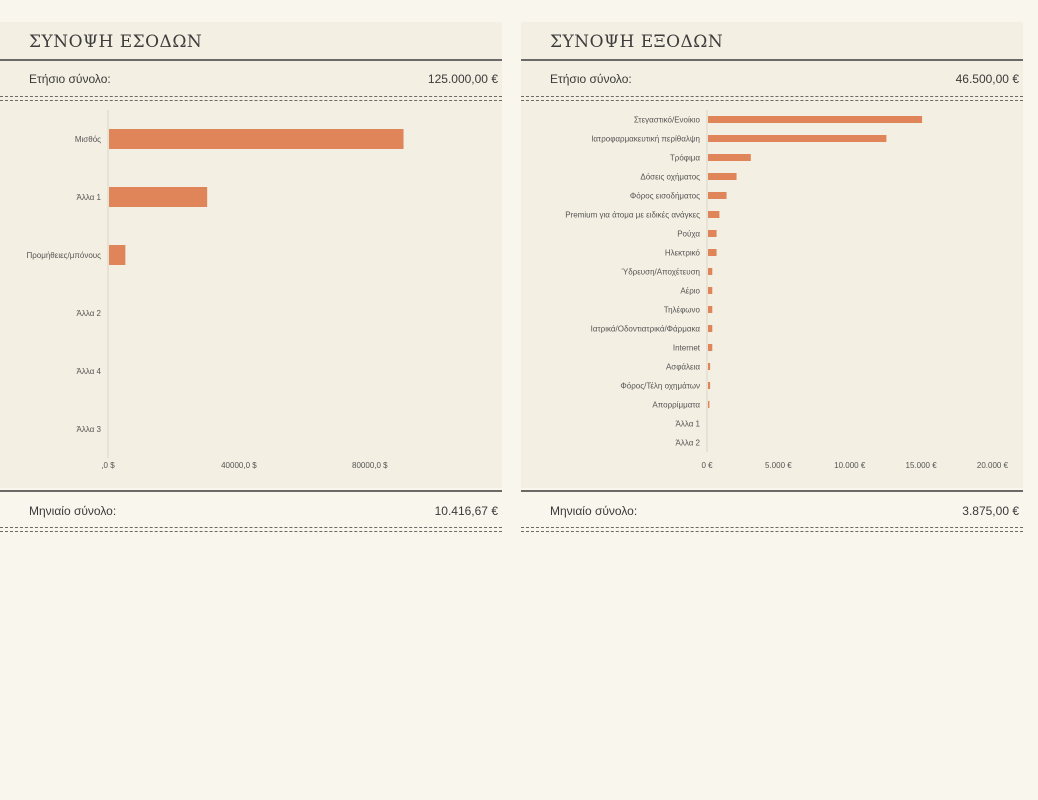 The width and height of the screenshot is (1038, 800). I want to click on category-label: Απορρίμματα, so click(676, 405).